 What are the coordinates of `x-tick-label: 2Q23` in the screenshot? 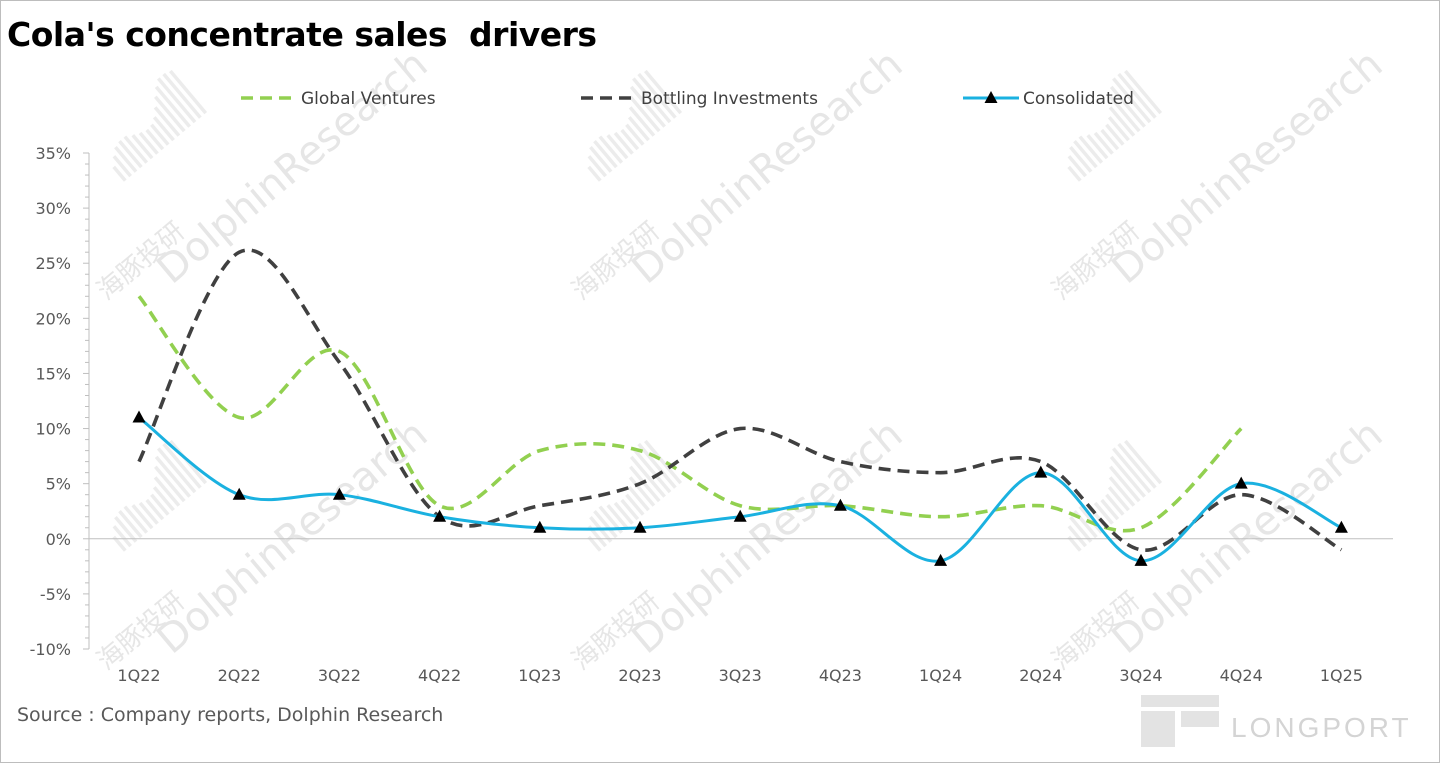 It's located at (639, 675).